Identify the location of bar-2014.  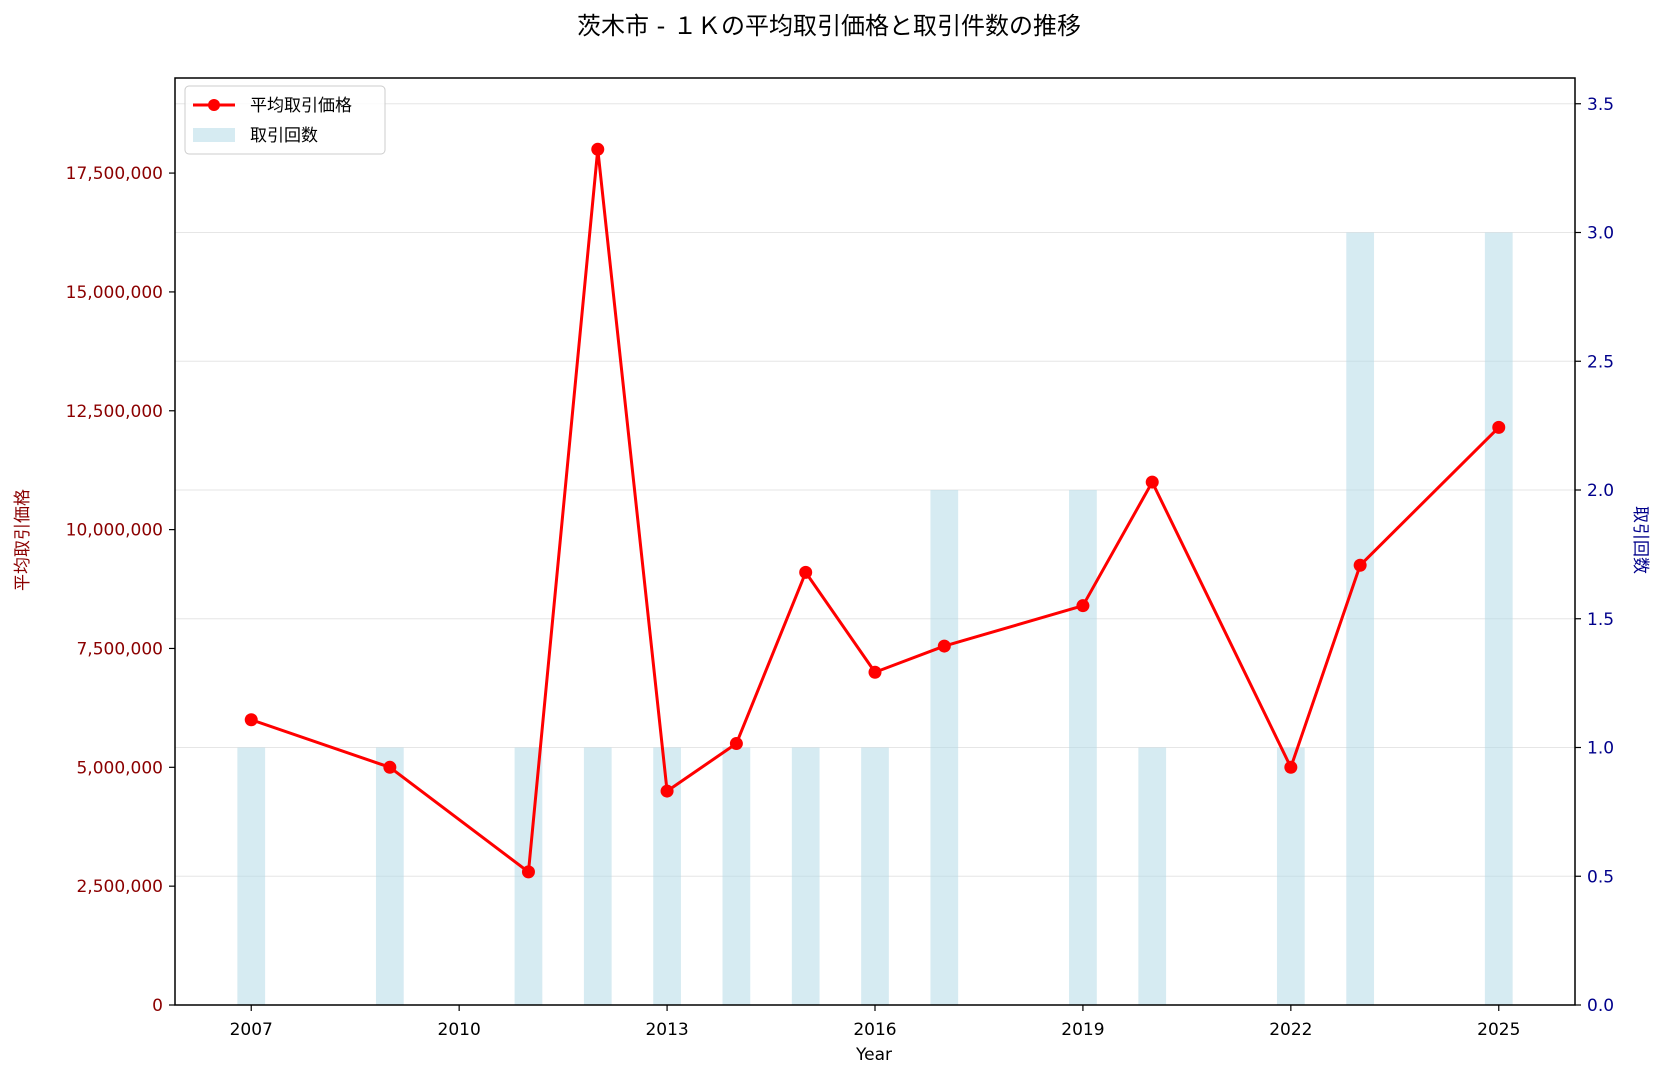
(736, 876).